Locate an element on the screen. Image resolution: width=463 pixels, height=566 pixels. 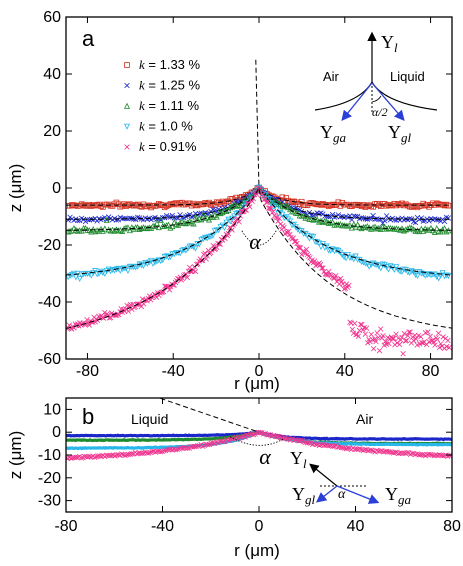
legend-label-2: k = 1.25 % is located at coordinates (170, 85).